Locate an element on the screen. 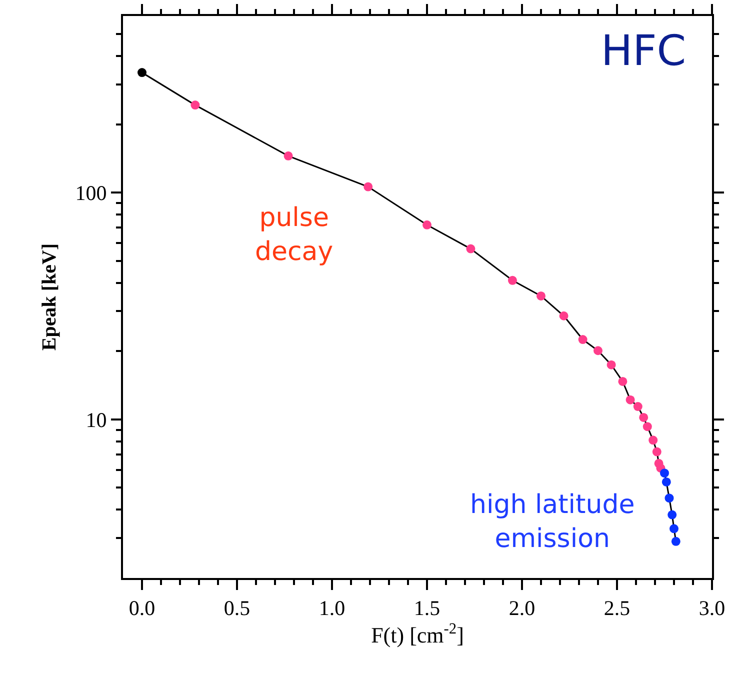 This screenshot has width=747, height=676. annotation: pulse decay is located at coordinates (294, 235).